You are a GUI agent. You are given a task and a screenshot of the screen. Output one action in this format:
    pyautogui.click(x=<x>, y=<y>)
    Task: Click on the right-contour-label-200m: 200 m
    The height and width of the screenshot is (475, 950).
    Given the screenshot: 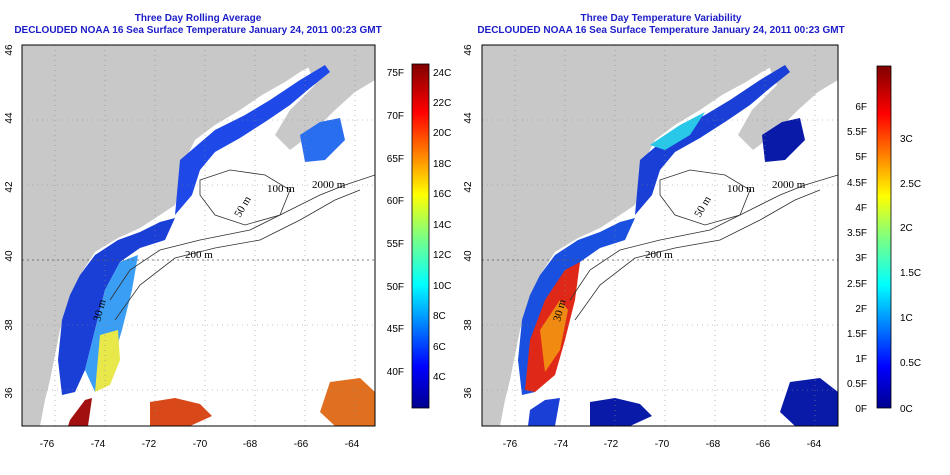 What is the action you would take?
    pyautogui.click(x=659, y=255)
    